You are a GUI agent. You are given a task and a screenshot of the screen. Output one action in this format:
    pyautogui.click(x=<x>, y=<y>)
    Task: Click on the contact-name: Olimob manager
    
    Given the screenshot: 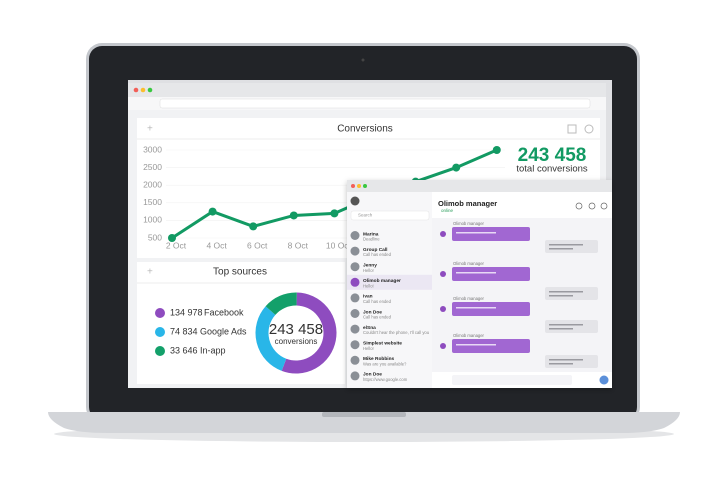 What is the action you would take?
    pyautogui.click(x=382, y=281)
    